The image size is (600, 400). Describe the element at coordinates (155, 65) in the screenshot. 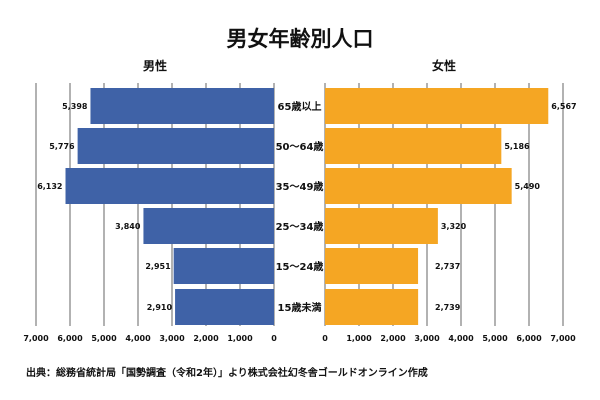

I see `legend-male: 男性` at that location.